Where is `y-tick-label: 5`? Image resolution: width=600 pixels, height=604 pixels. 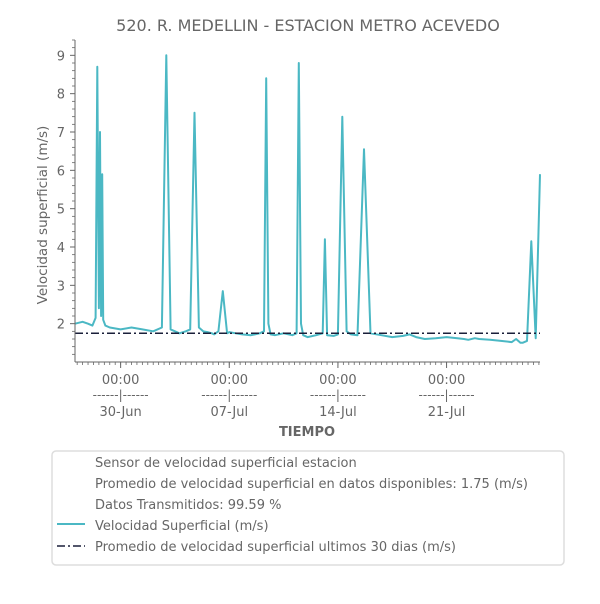
y-tick-label: 5 is located at coordinates (61, 210).